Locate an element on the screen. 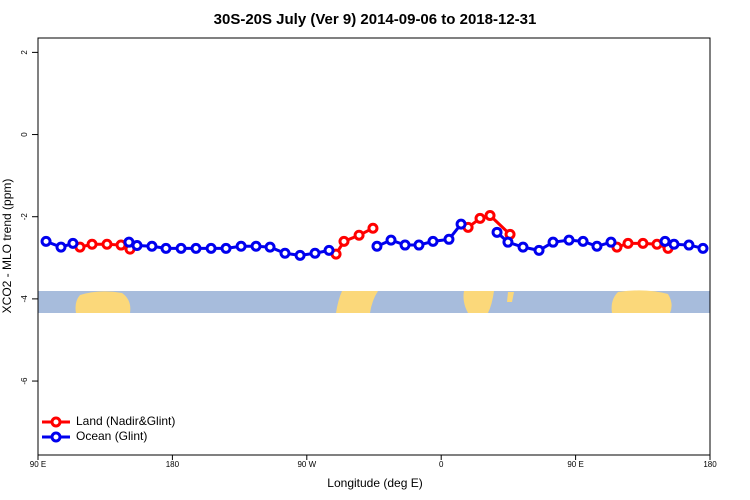  land-ocean-map is located at coordinates (374, 301).